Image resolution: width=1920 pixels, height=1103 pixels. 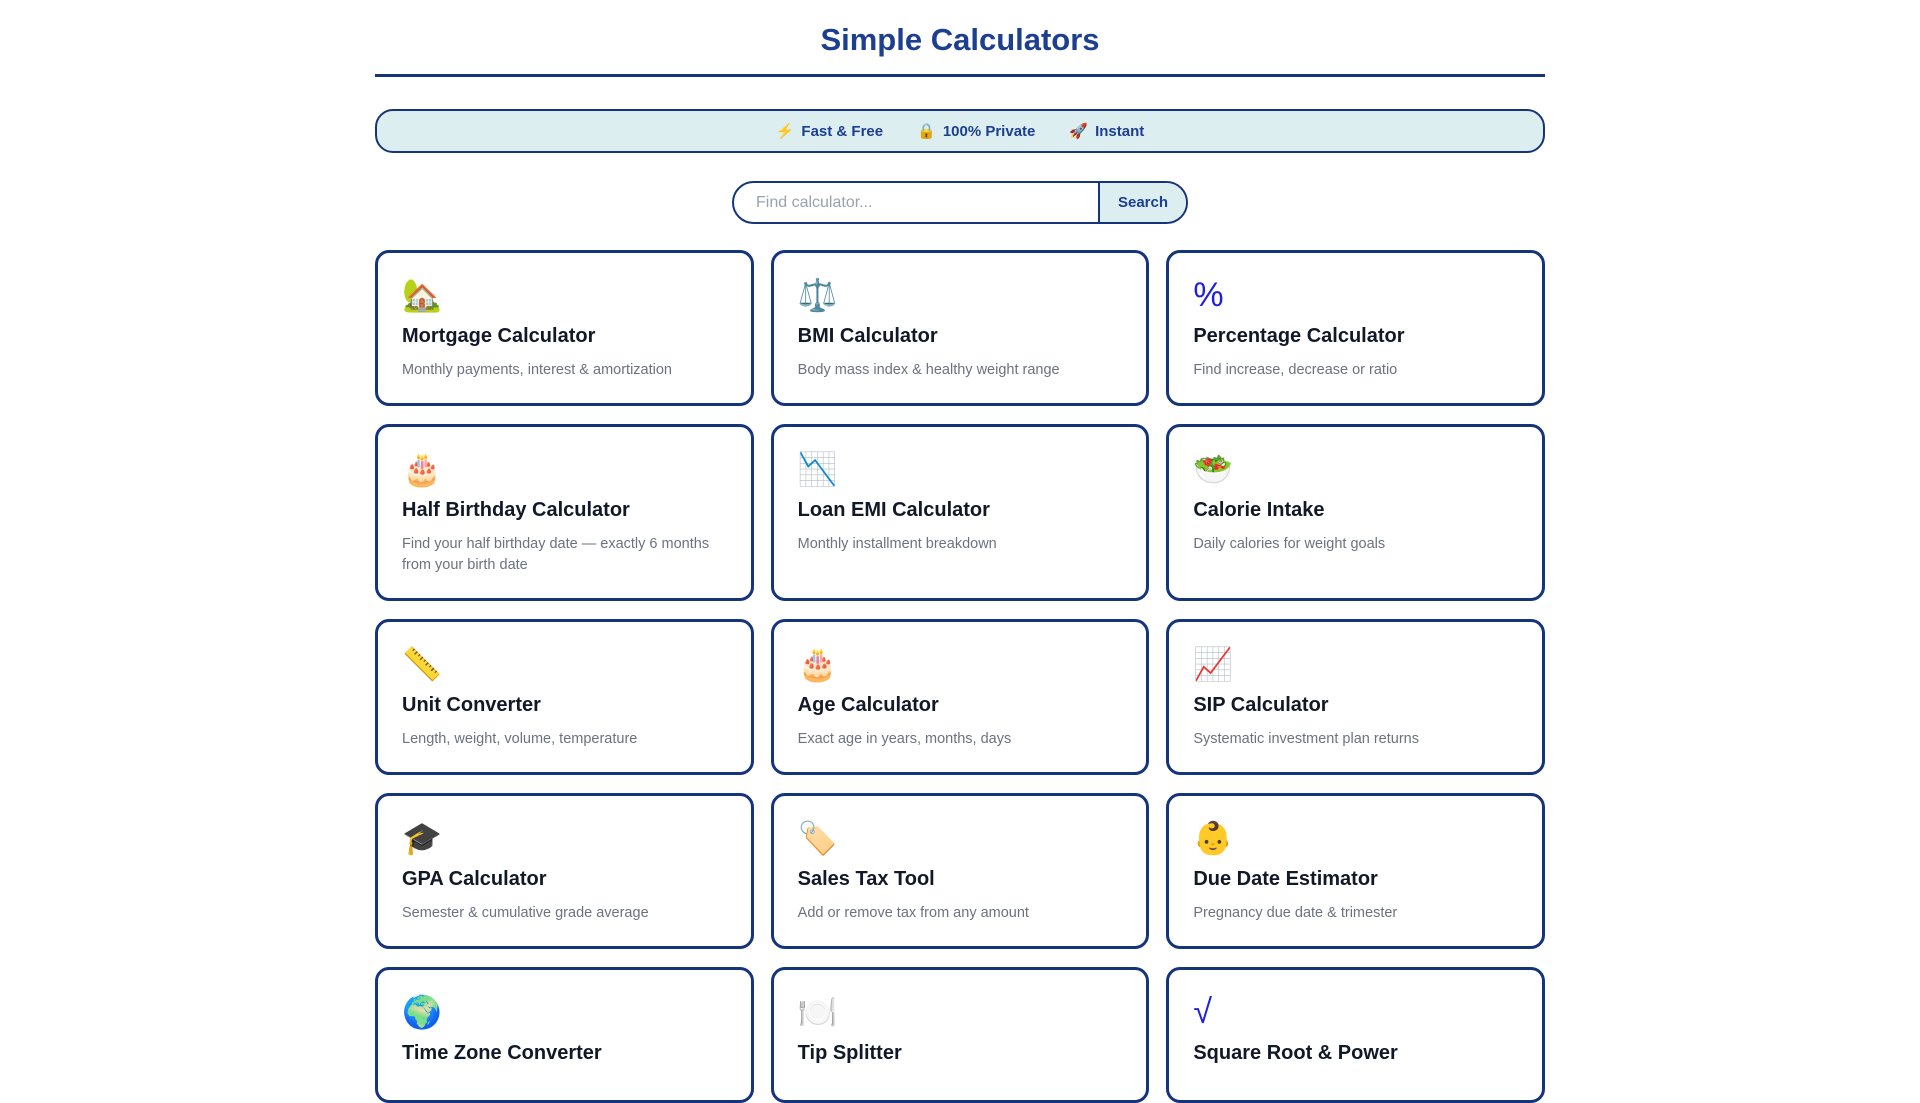 What do you see at coordinates (842, 131) in the screenshot?
I see `badge-label: Fast & Free` at bounding box center [842, 131].